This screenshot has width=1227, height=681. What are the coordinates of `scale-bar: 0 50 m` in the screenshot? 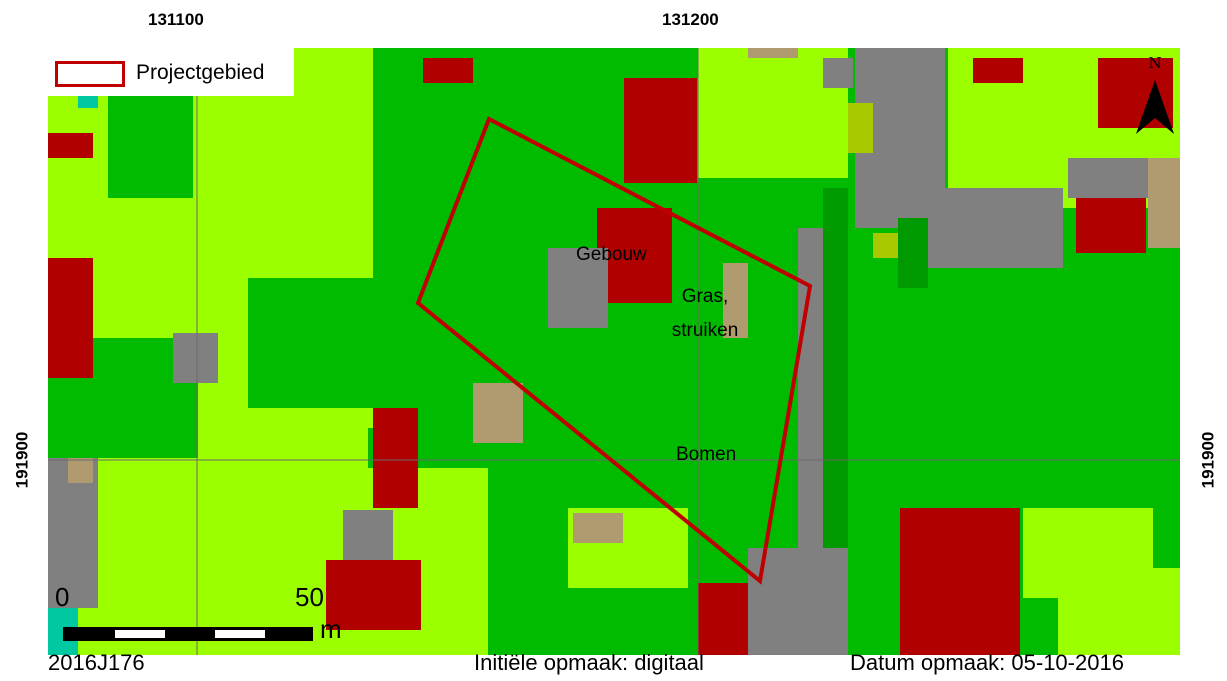 It's located at (205, 613).